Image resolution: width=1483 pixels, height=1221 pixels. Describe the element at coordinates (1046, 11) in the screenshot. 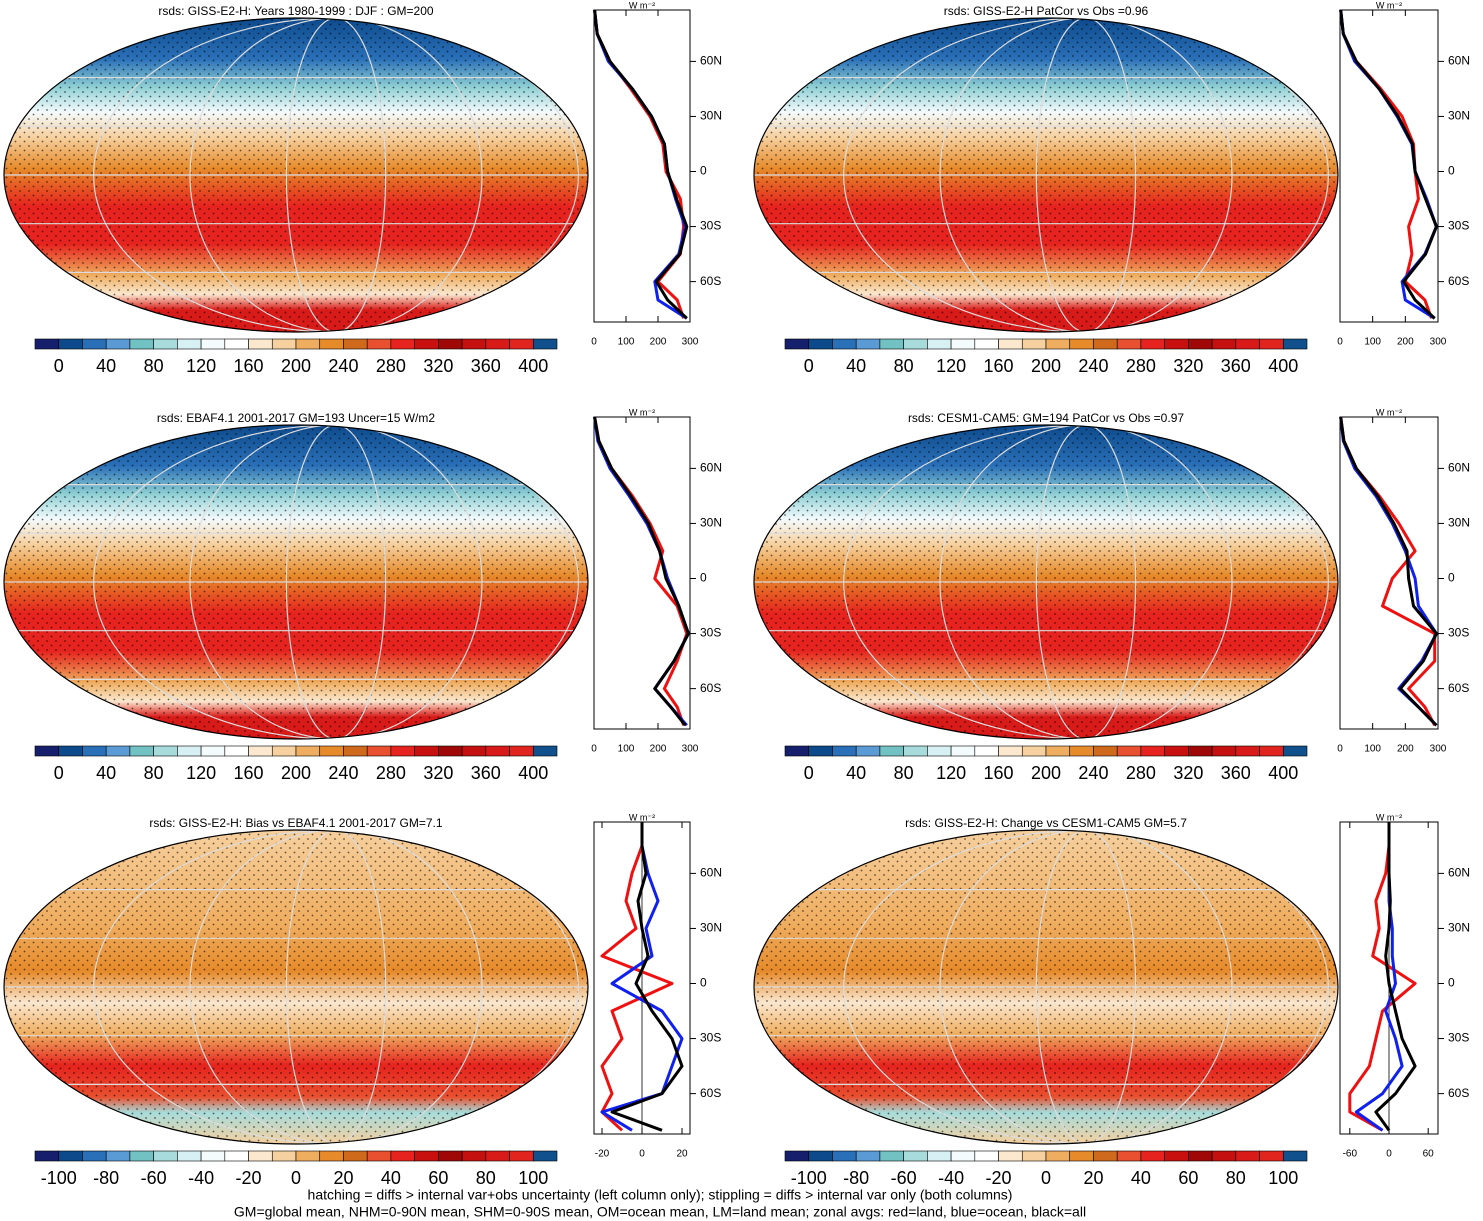

I see `map-title: rsds: GISS-E2-H PatCor vs Obs =0.96` at that location.